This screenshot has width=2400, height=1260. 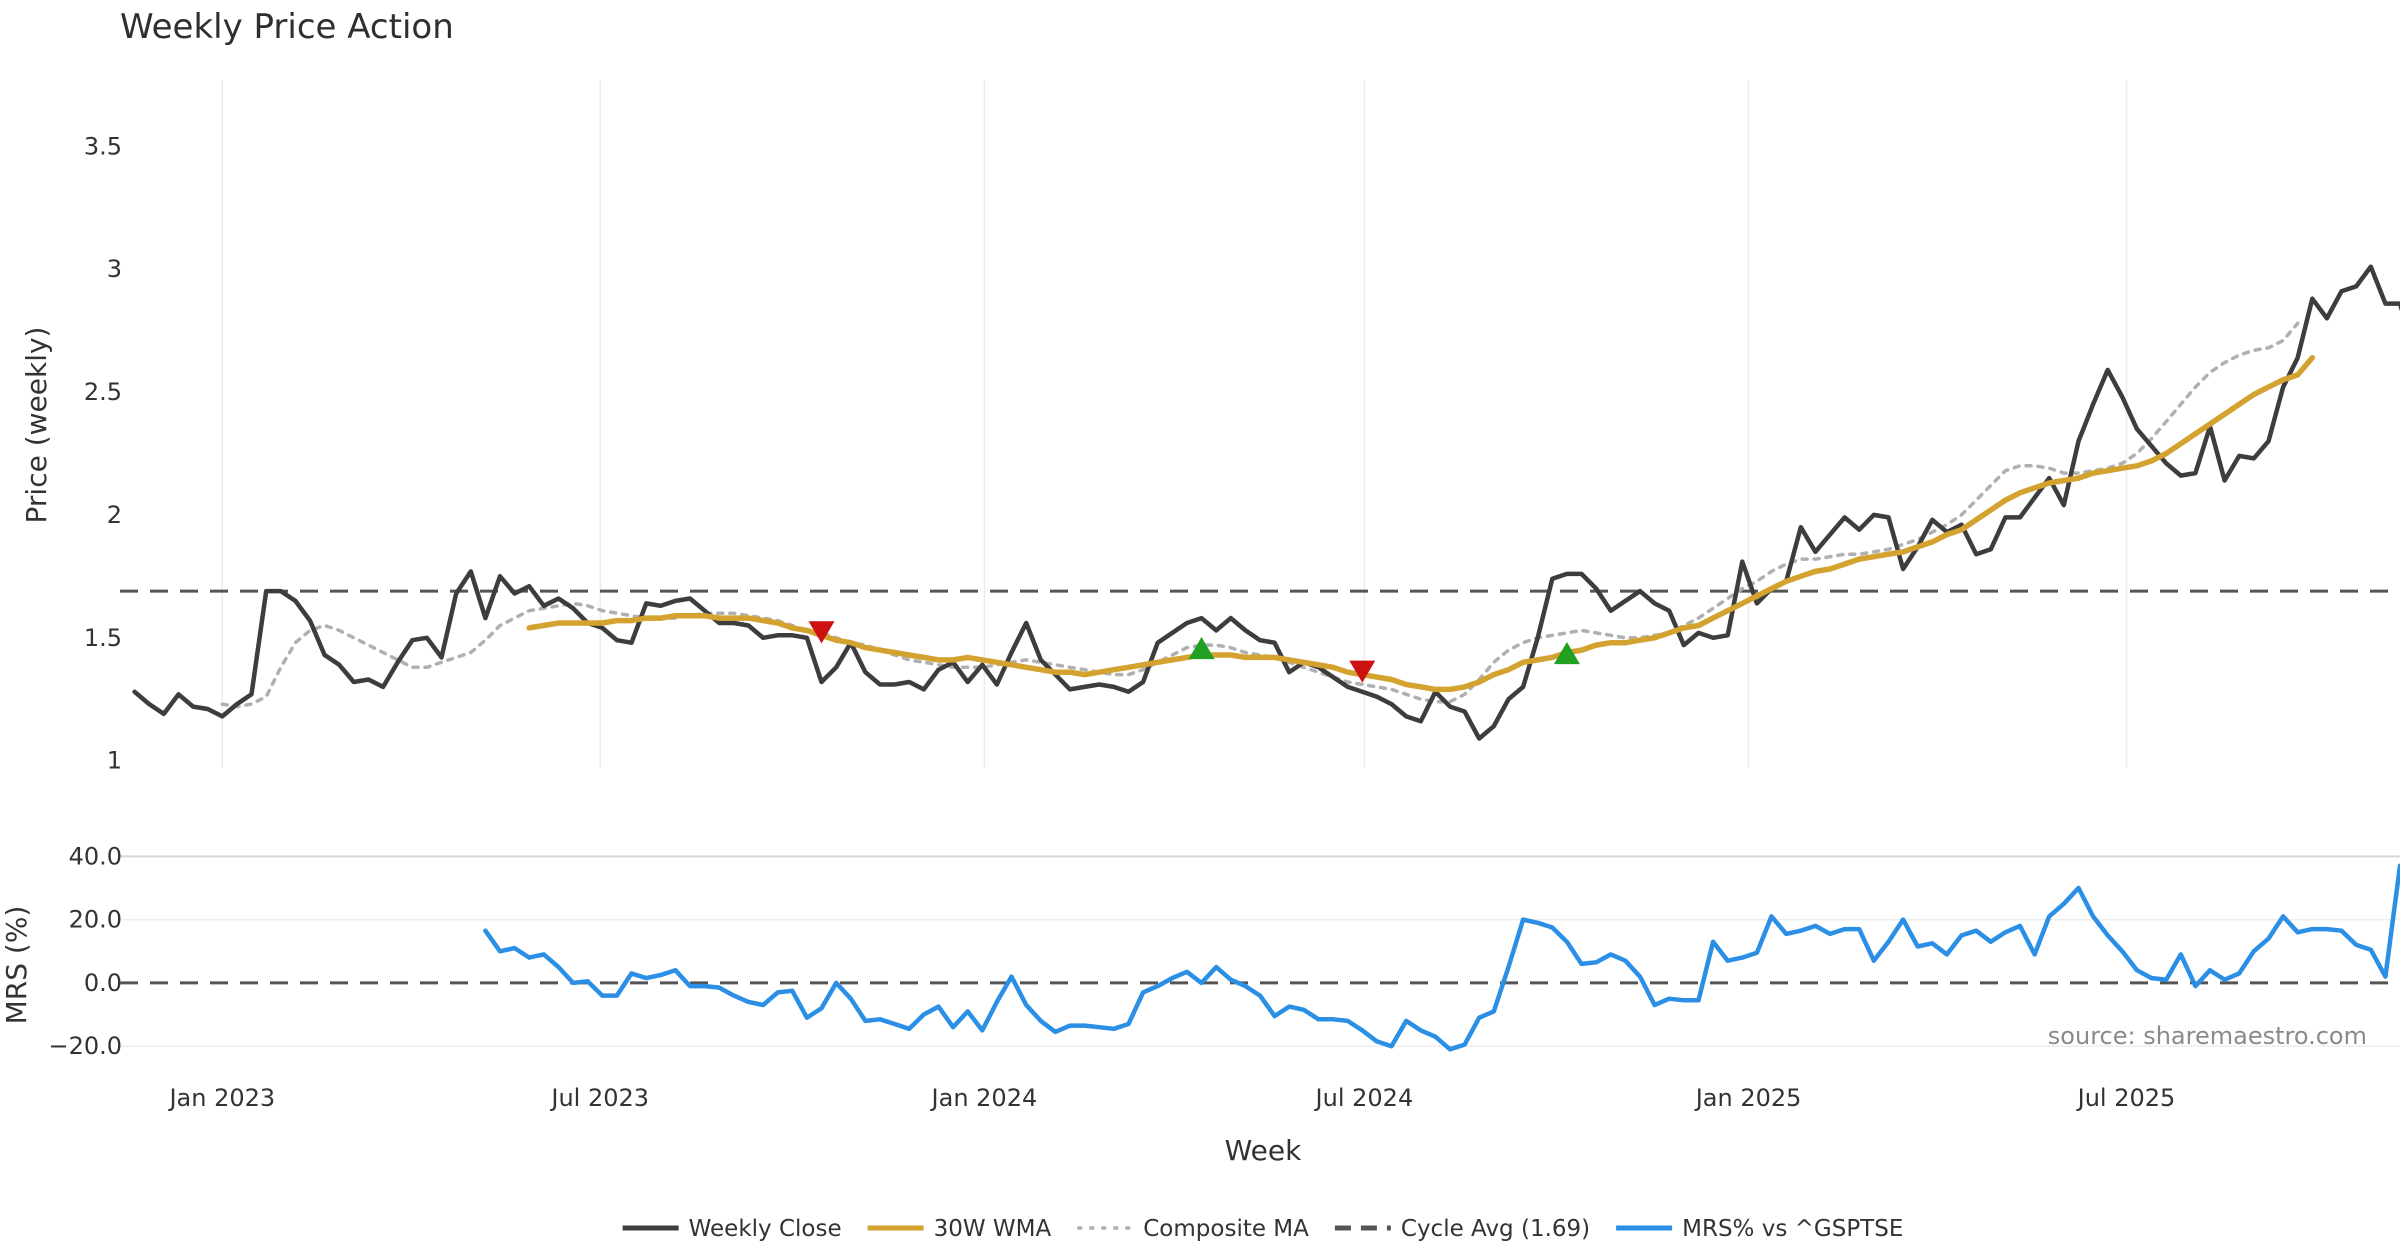 What do you see at coordinates (1364, 1098) in the screenshot?
I see `x-tick-label: Jul 2024` at bounding box center [1364, 1098].